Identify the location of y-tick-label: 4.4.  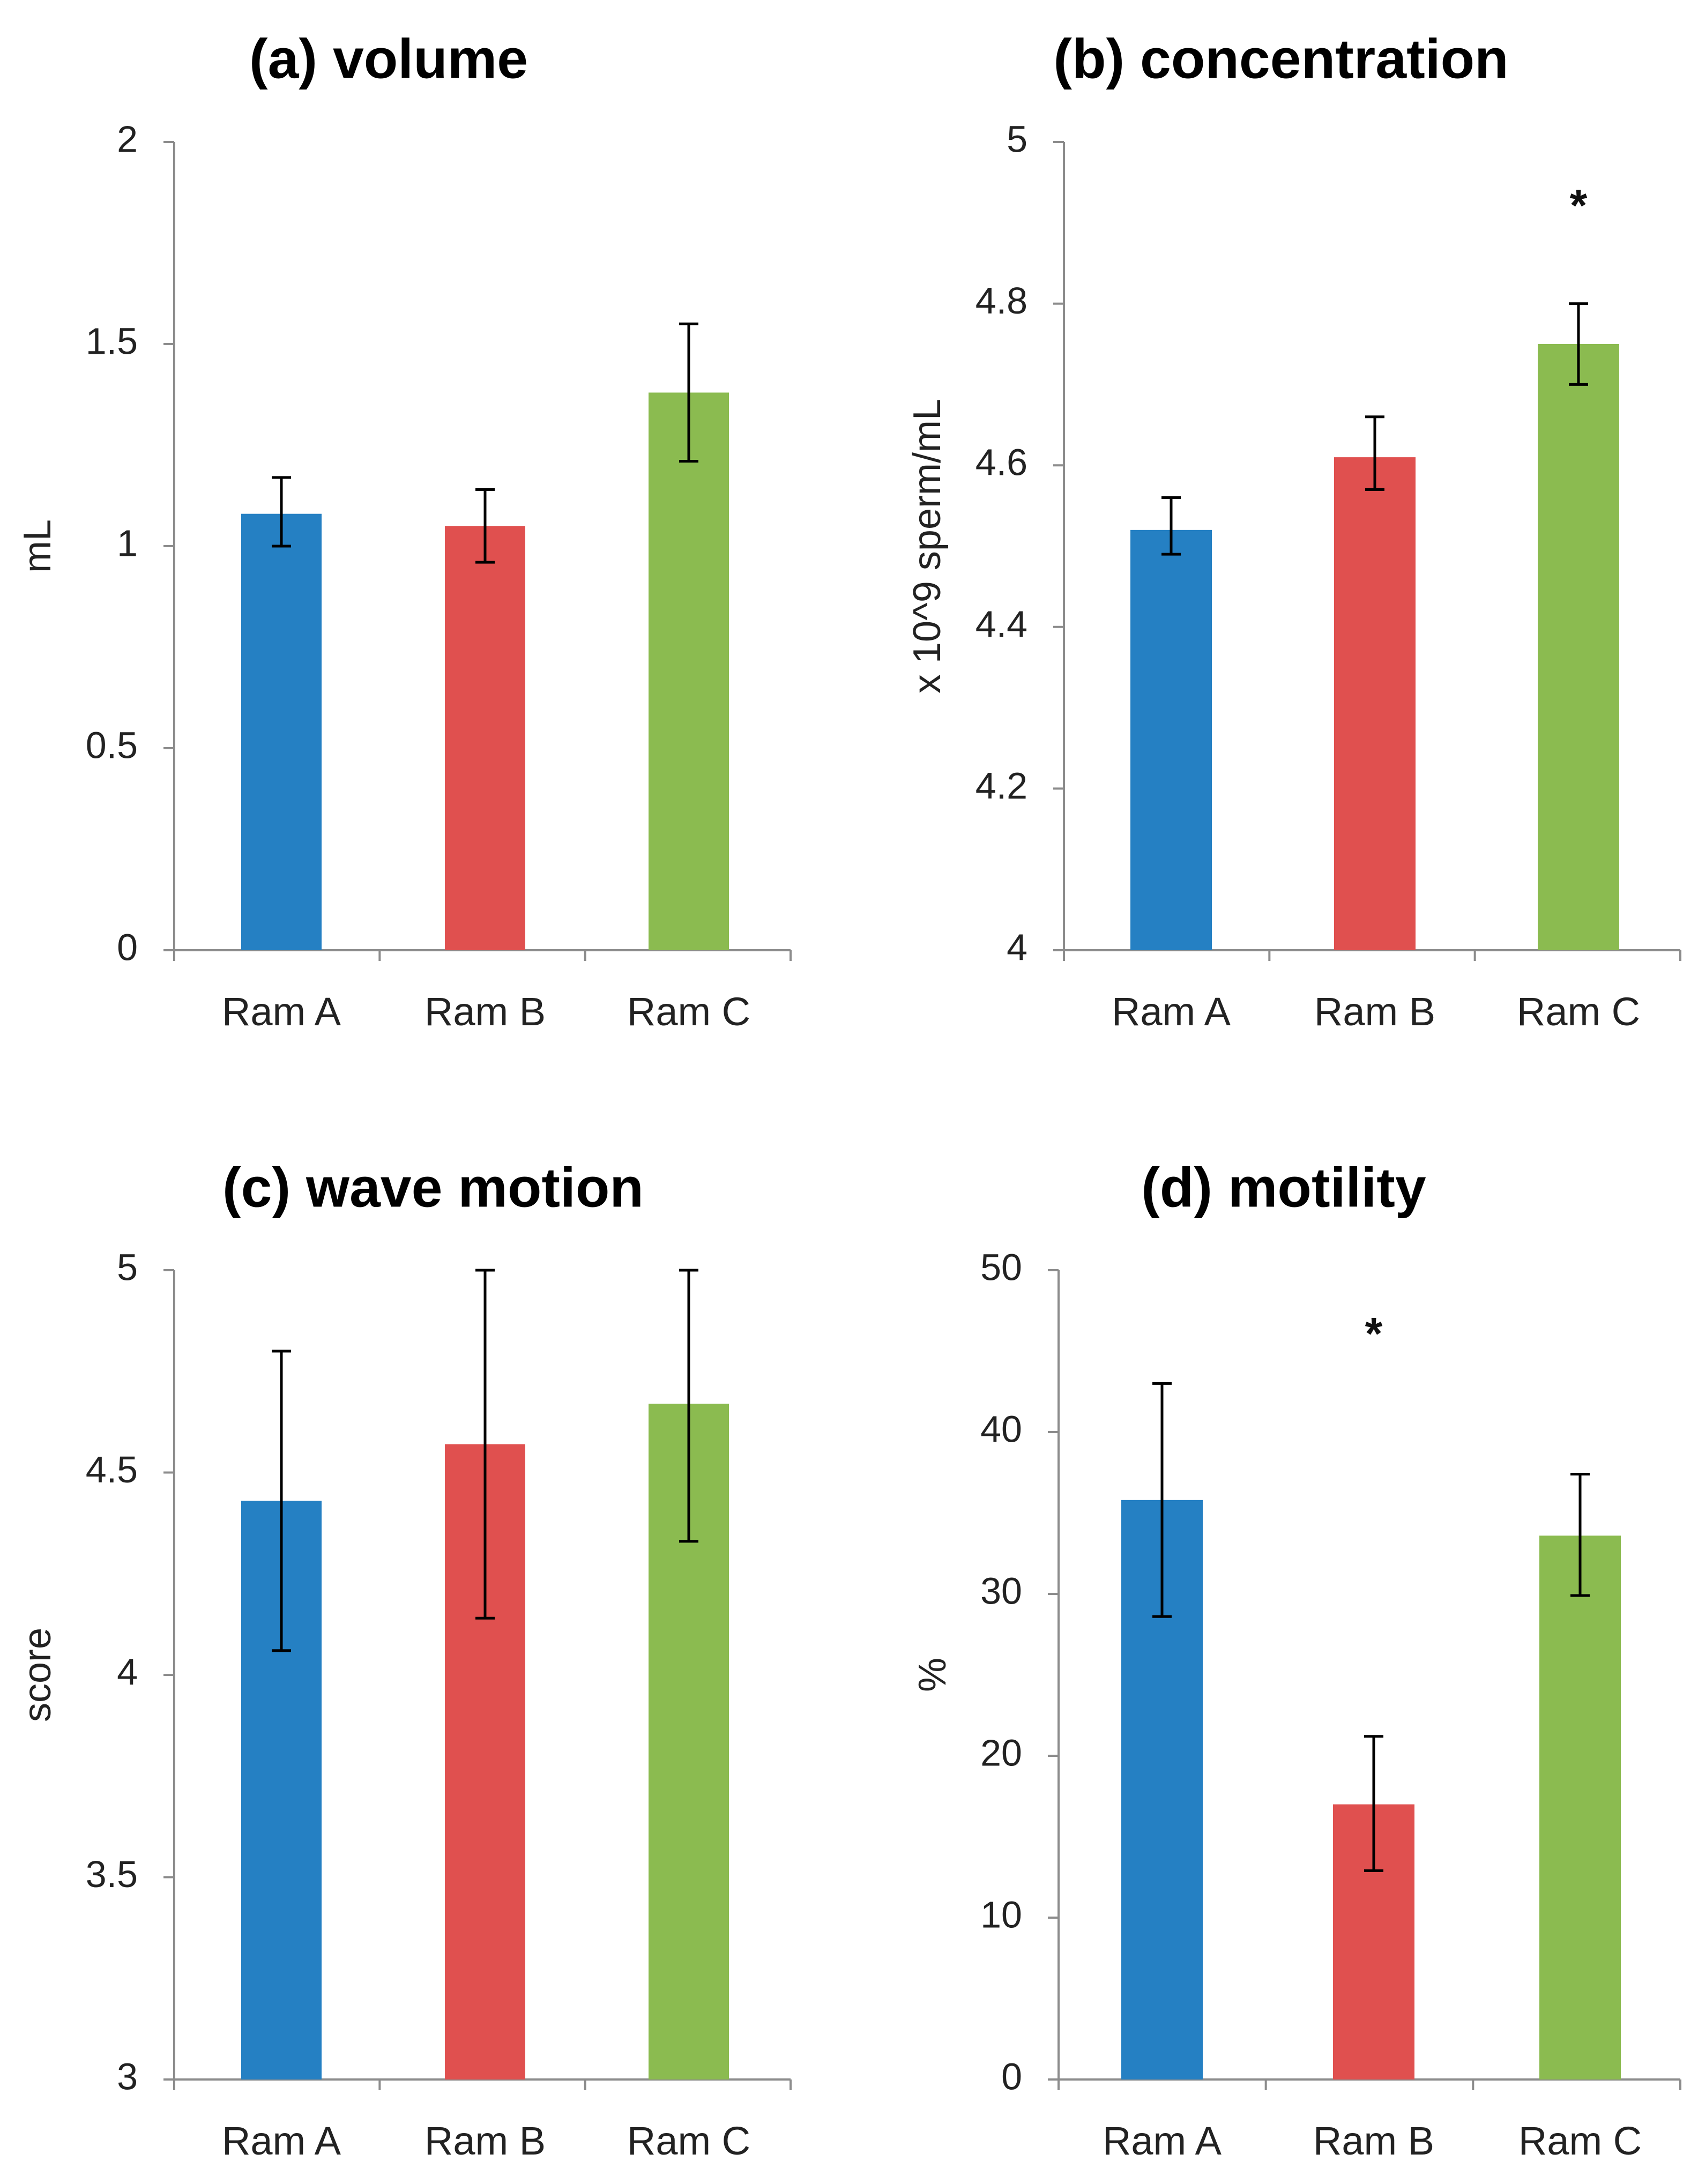
(1001, 624).